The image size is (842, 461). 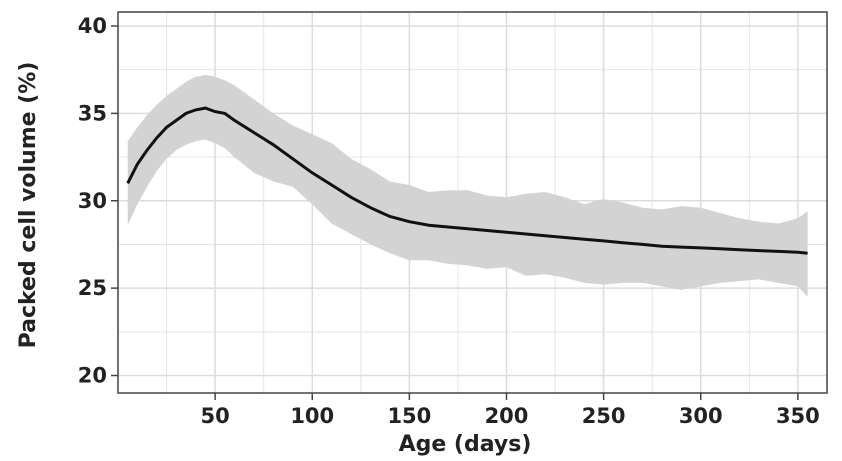 What do you see at coordinates (92, 113) in the screenshot?
I see `y-tick-label: 35` at bounding box center [92, 113].